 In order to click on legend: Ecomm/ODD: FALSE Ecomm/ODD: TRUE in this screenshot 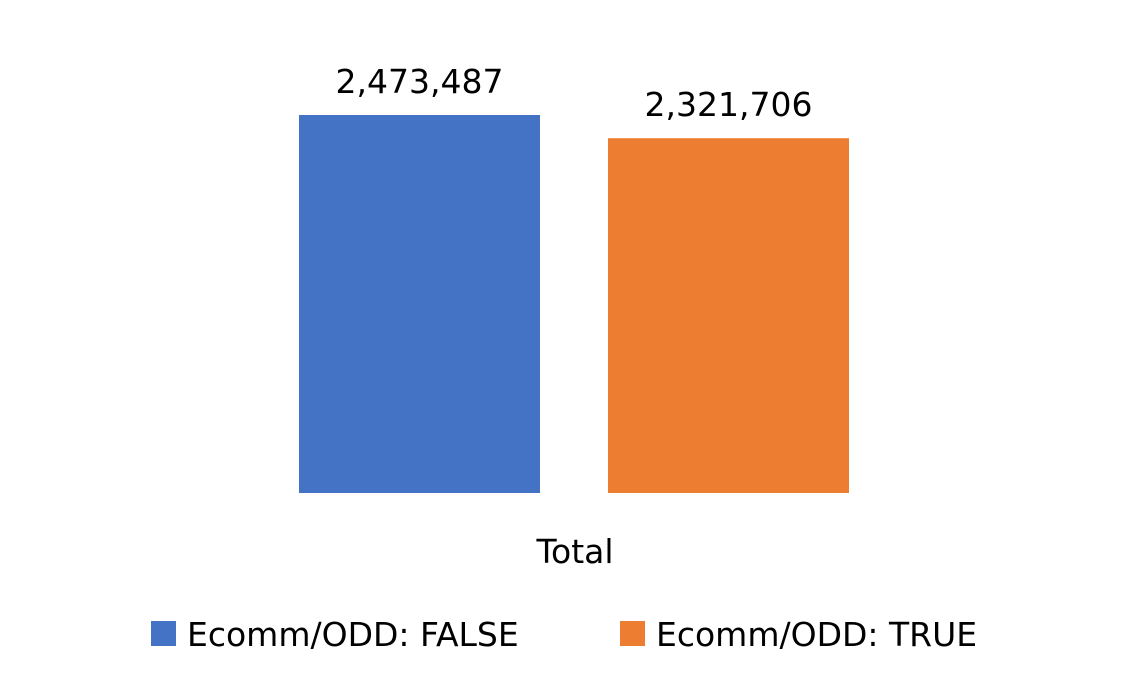, I will do `click(564, 634)`.